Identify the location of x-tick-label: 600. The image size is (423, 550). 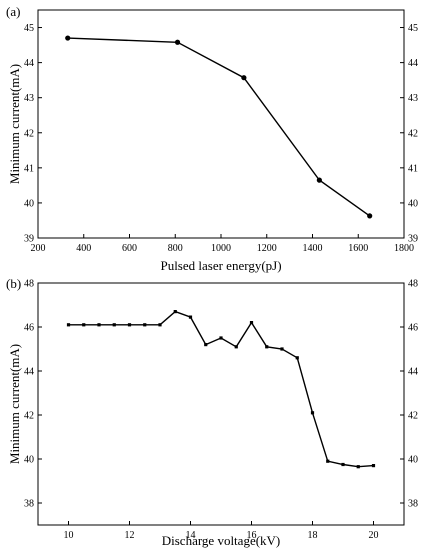
(129, 248).